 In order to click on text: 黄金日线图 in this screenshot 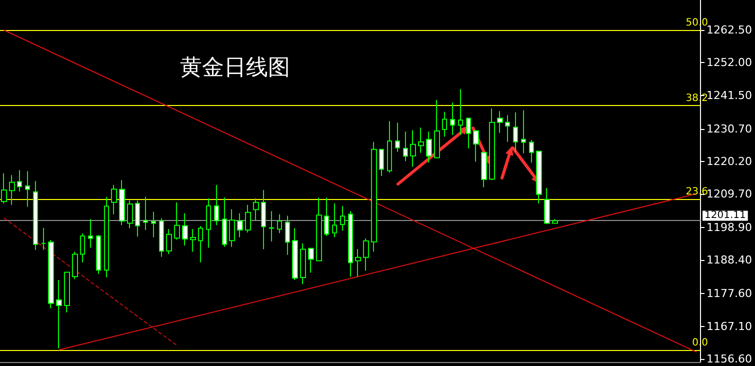, I will do `click(235, 68)`.